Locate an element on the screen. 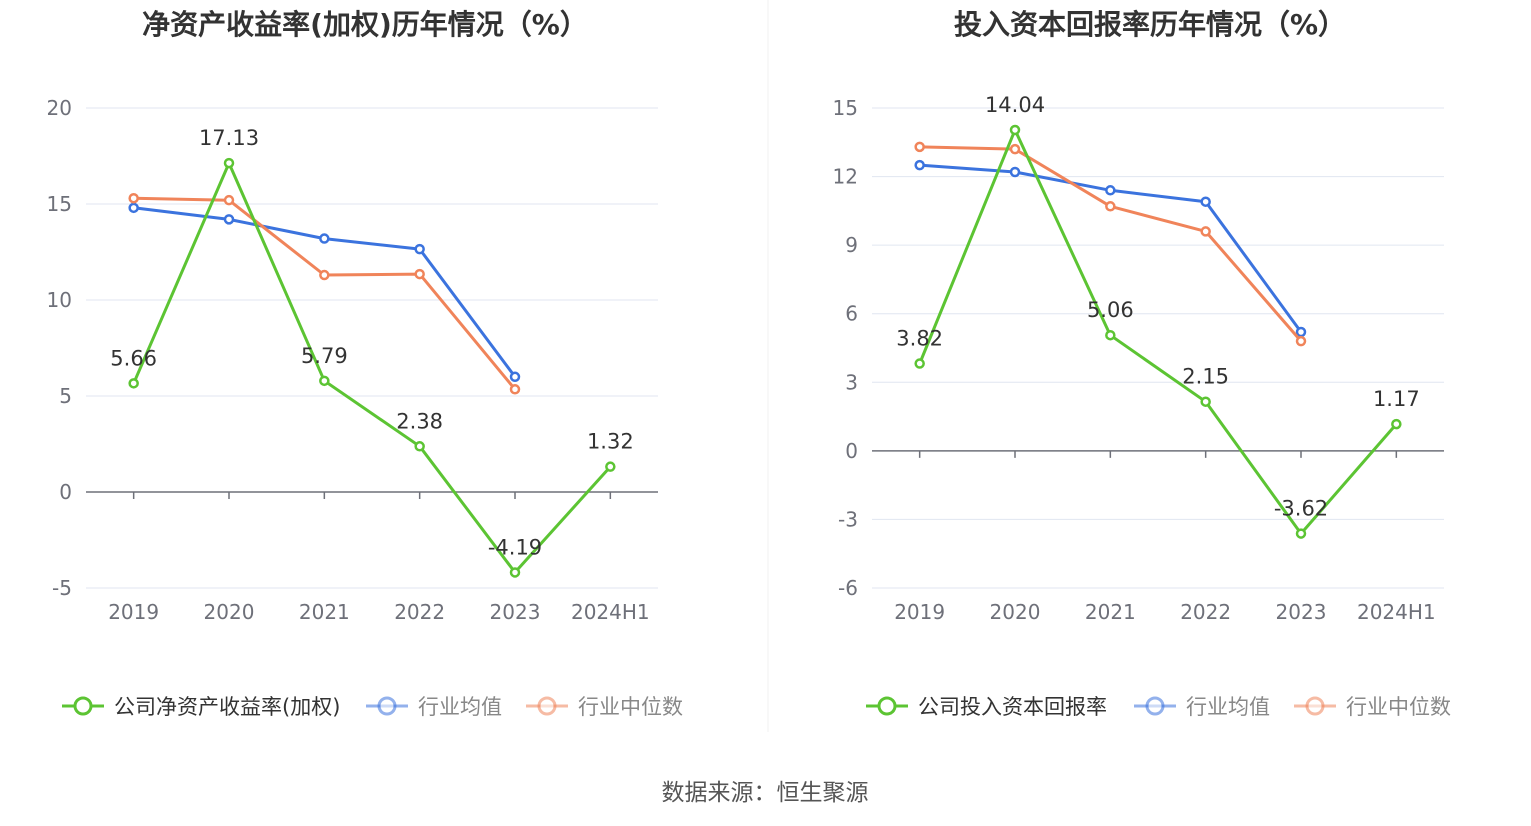 The image size is (1531, 826). y-tick-label: 10 is located at coordinates (59, 300).